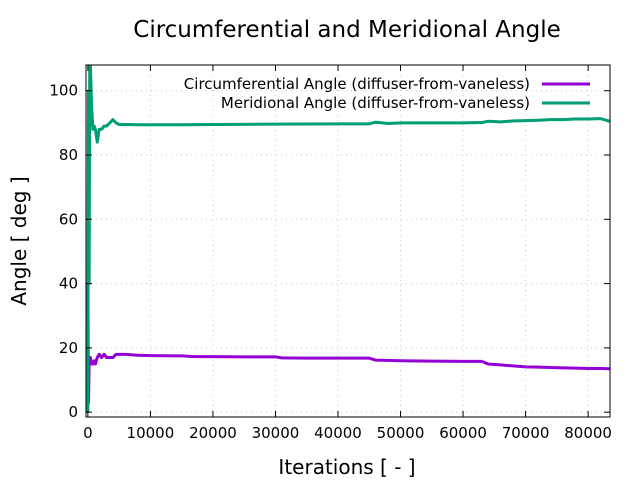  I want to click on y-tick-label: 80, so click(68, 155).